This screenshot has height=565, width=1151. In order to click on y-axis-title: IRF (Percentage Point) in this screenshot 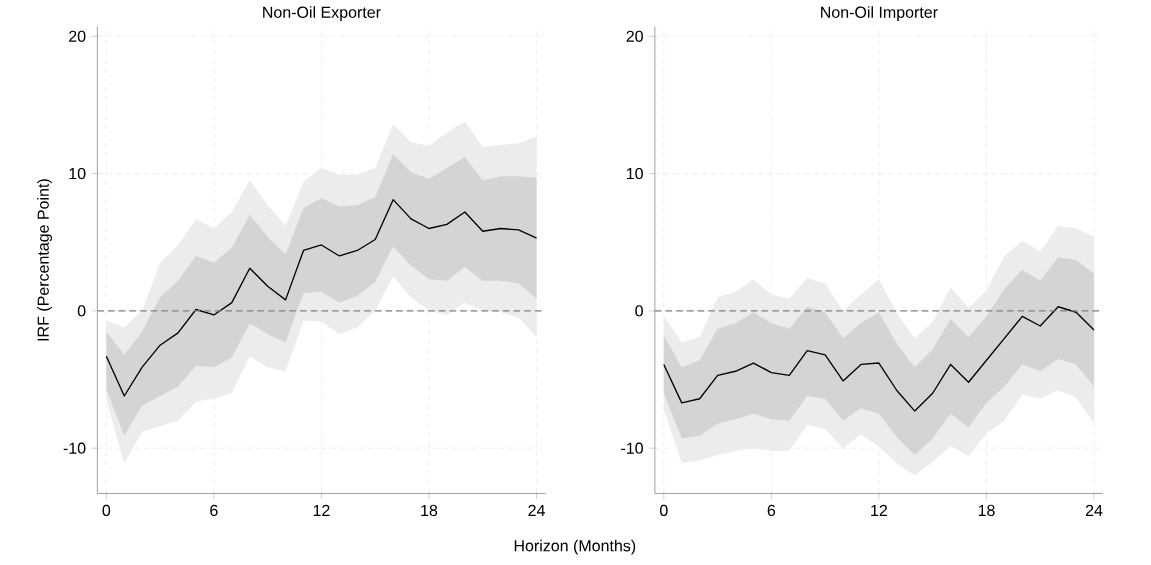, I will do `click(45, 260)`.